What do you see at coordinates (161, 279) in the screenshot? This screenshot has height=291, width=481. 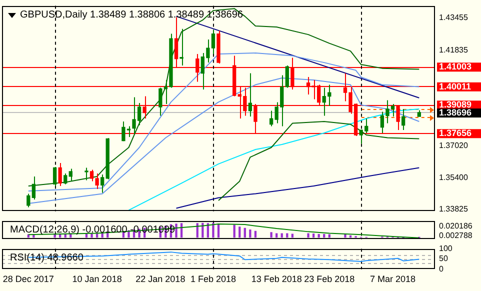 I see `x-tick-label: 22 Jan 2018` at bounding box center [161, 279].